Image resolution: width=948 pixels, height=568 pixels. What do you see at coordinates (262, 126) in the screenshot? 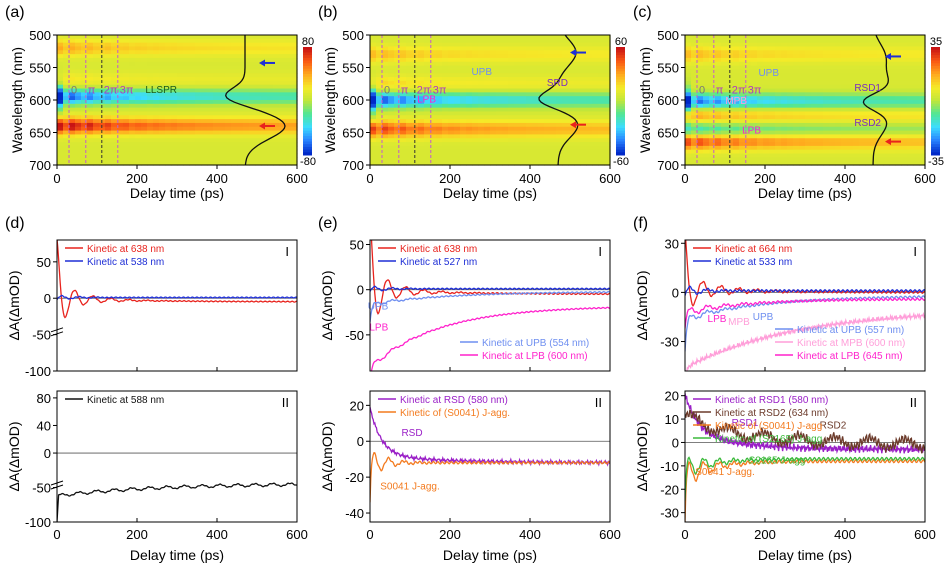
I see `wavelength-arrowhead` at bounding box center [262, 126].